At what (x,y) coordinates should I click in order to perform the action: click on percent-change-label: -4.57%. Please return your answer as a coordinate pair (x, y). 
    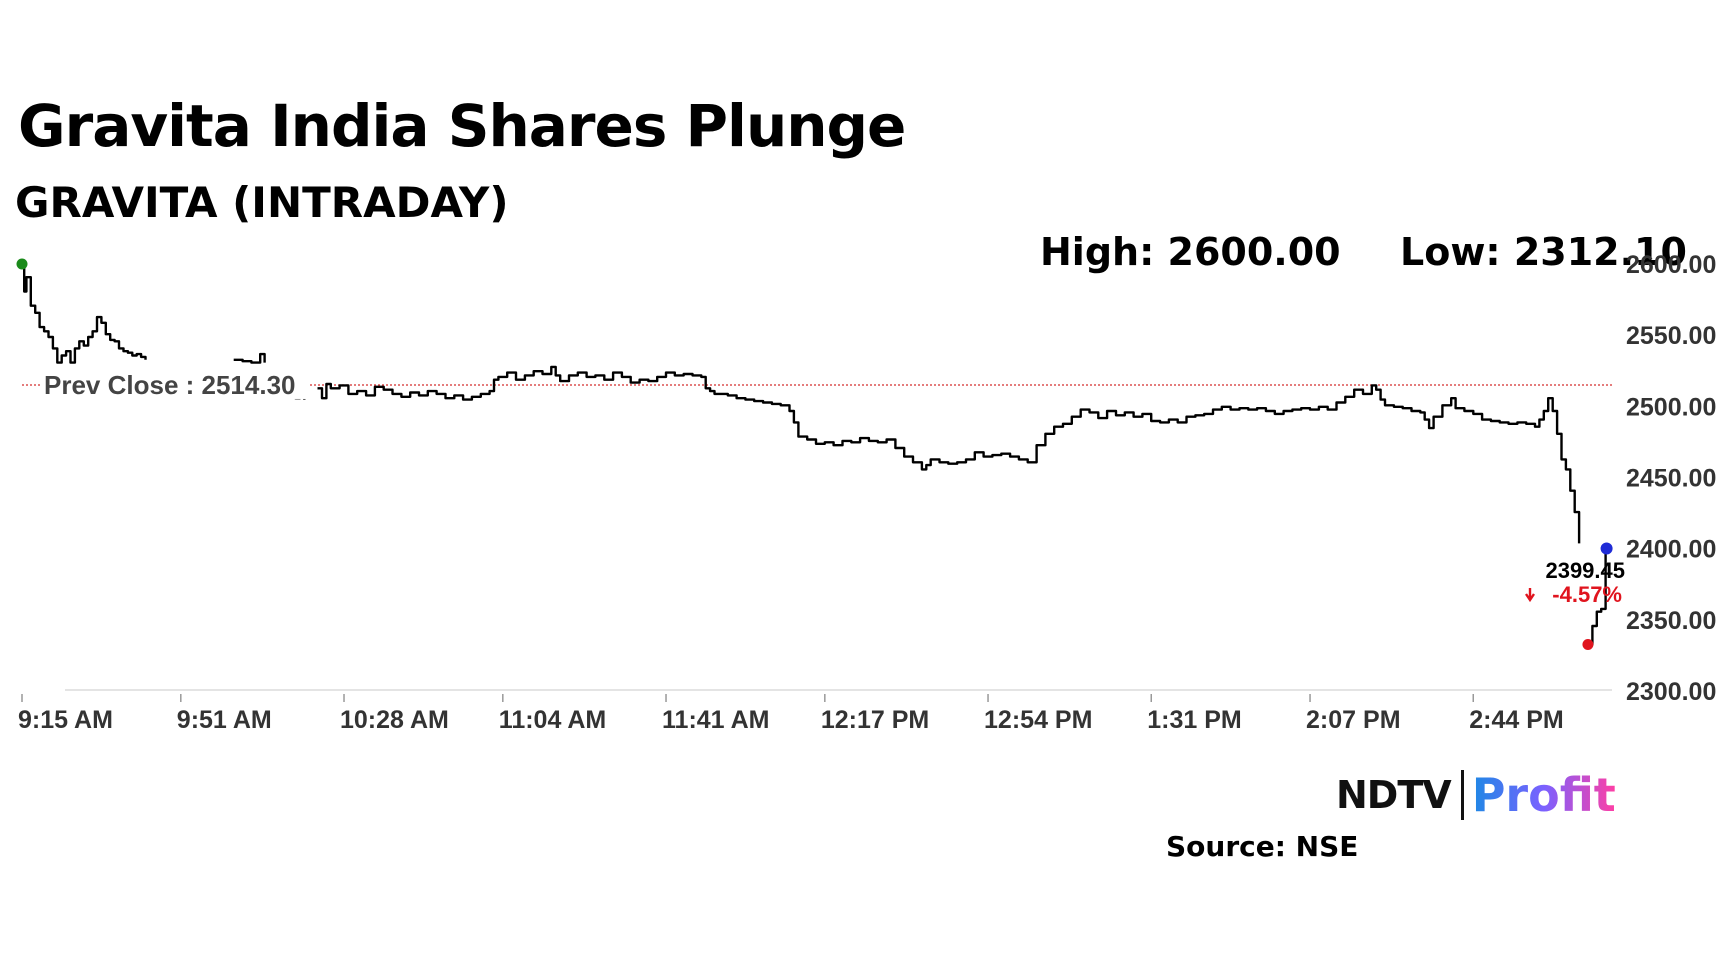
    Looking at the image, I should click on (1587, 594).